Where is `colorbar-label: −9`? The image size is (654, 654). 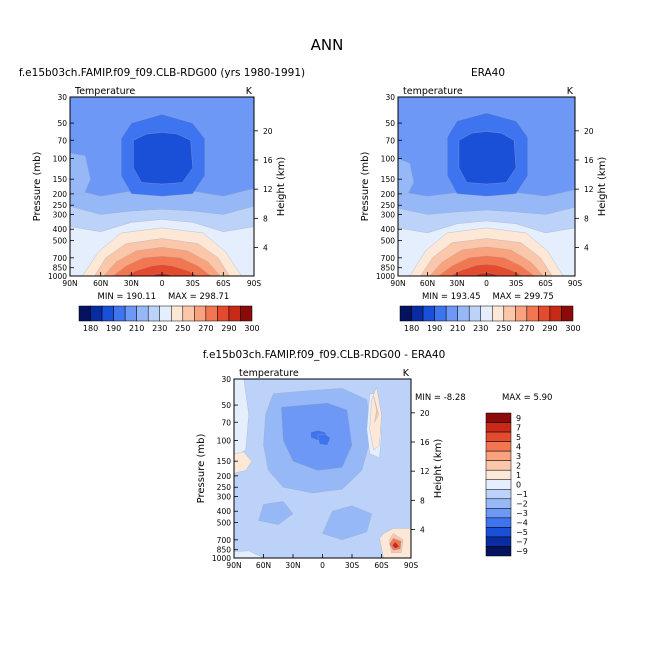 colorbar-label: −9 is located at coordinates (522, 551).